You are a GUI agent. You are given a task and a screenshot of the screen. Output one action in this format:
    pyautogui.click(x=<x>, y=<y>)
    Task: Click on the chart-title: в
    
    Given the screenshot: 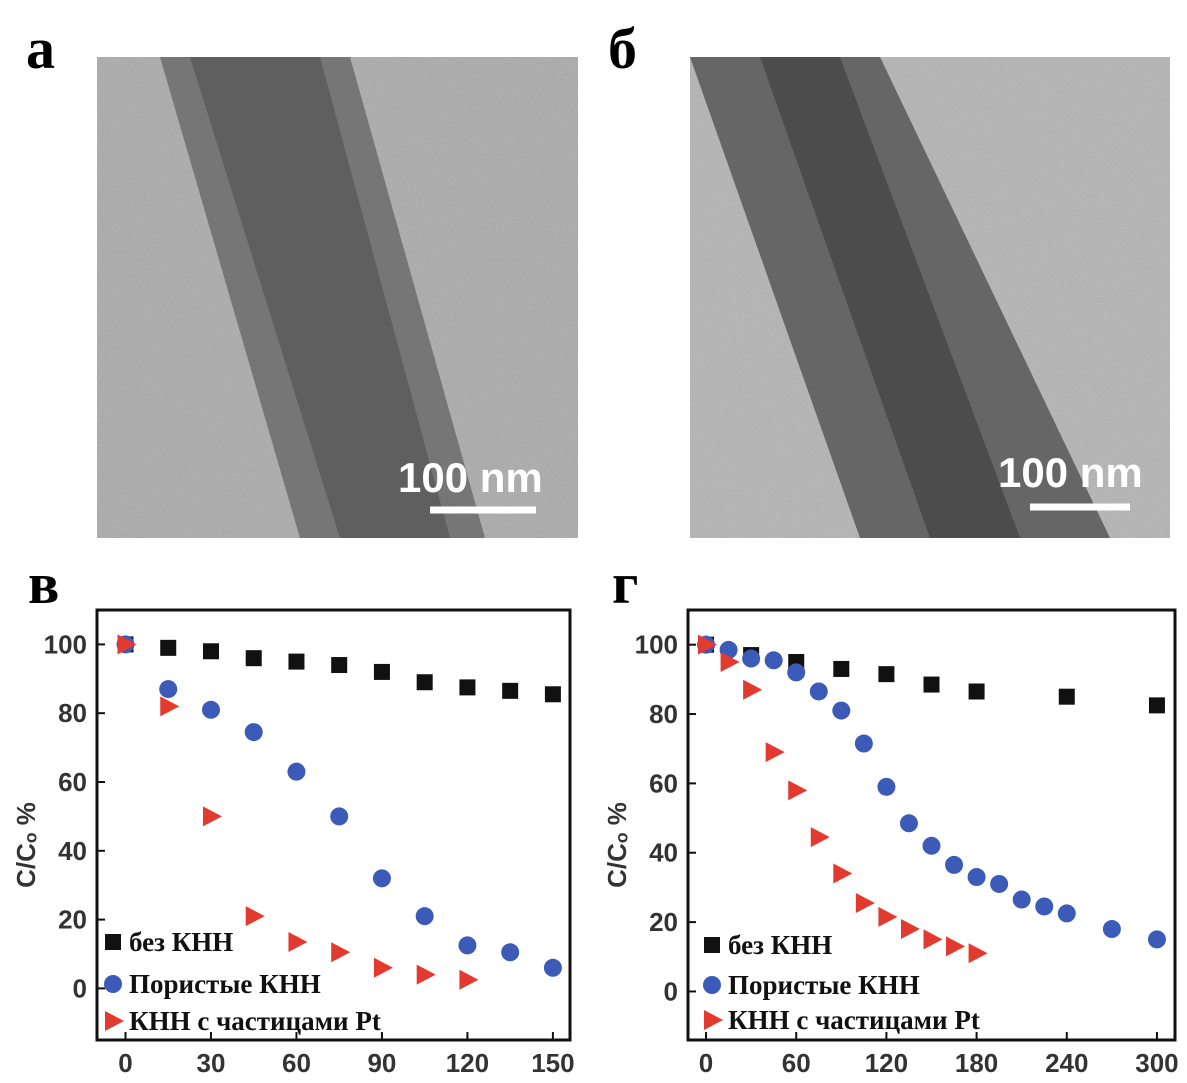 What is the action you would take?
    pyautogui.click(x=43, y=583)
    